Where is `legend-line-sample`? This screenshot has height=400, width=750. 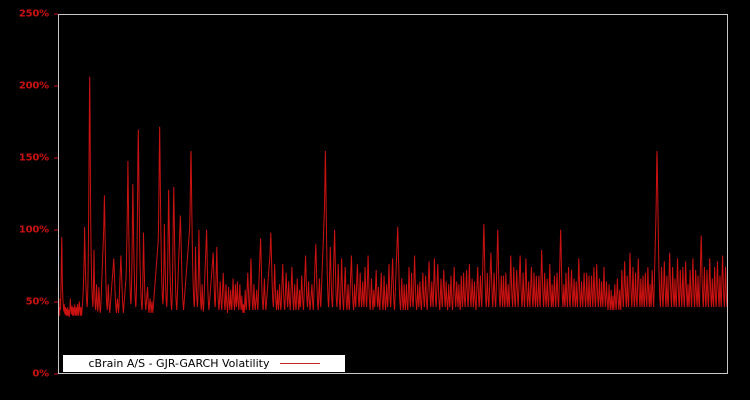
legend-line-sample is located at coordinates (299, 363).